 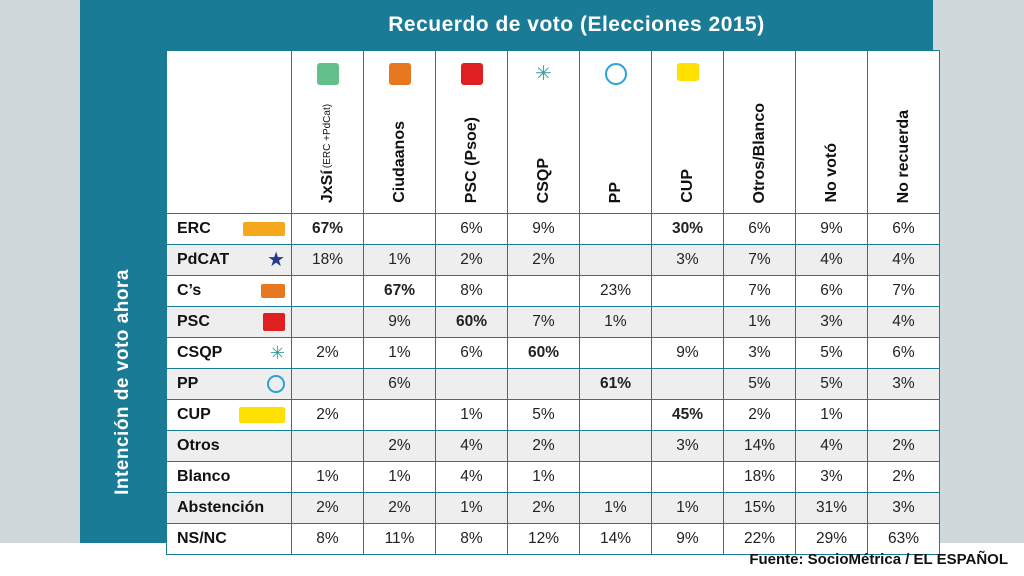 I want to click on cs-logo, so click(x=399, y=74).